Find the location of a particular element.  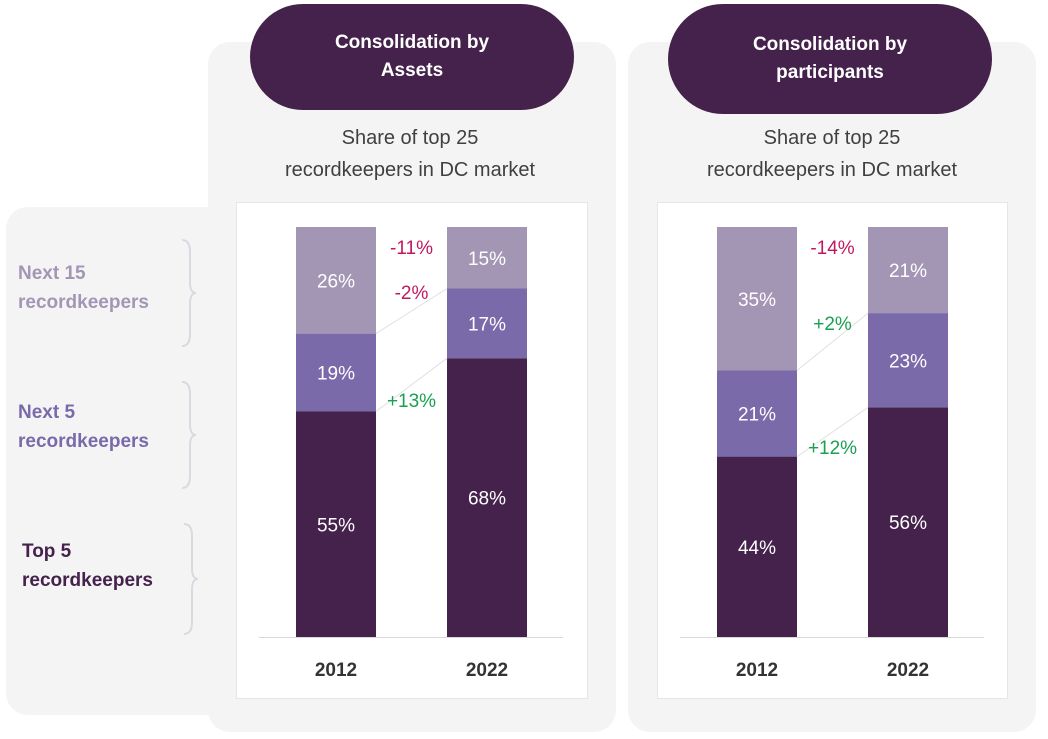

assets-data-label-next15-2012: 26% is located at coordinates (336, 281).